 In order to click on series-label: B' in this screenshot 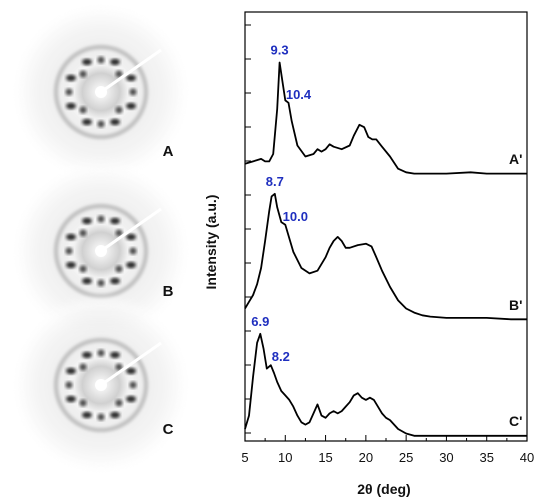, I will do `click(515, 305)`.